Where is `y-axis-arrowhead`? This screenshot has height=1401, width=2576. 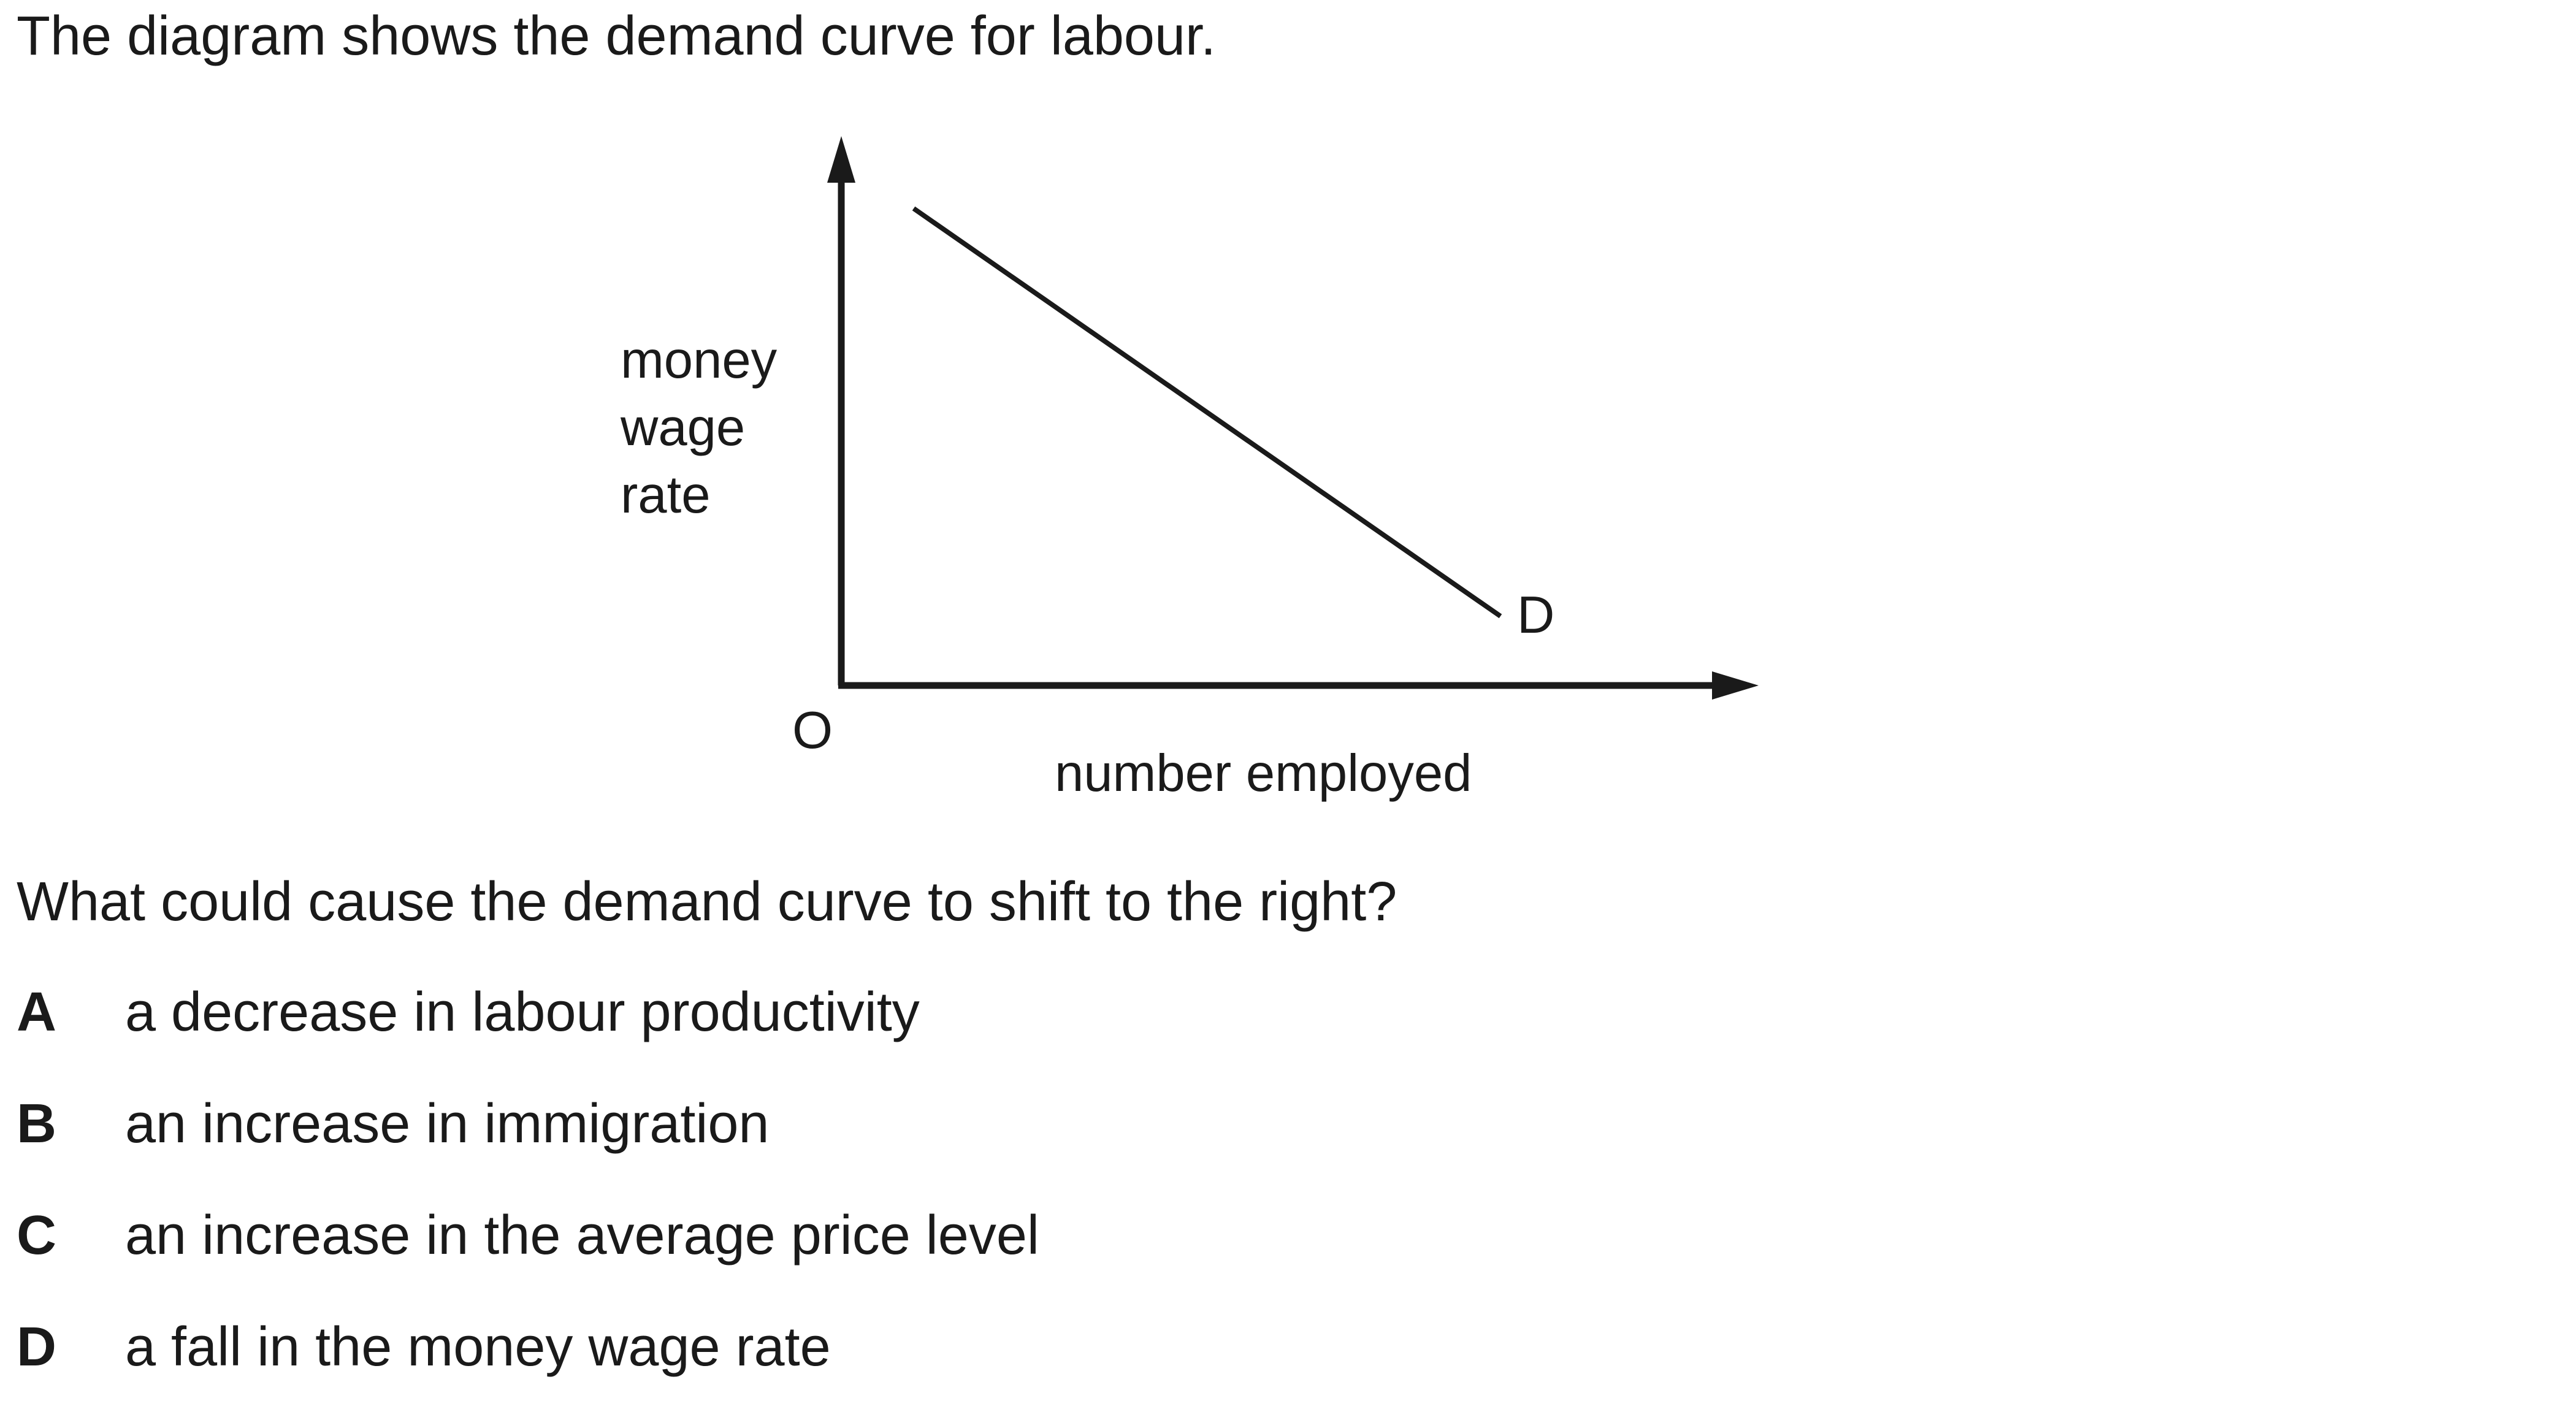 y-axis-arrowhead is located at coordinates (841, 159).